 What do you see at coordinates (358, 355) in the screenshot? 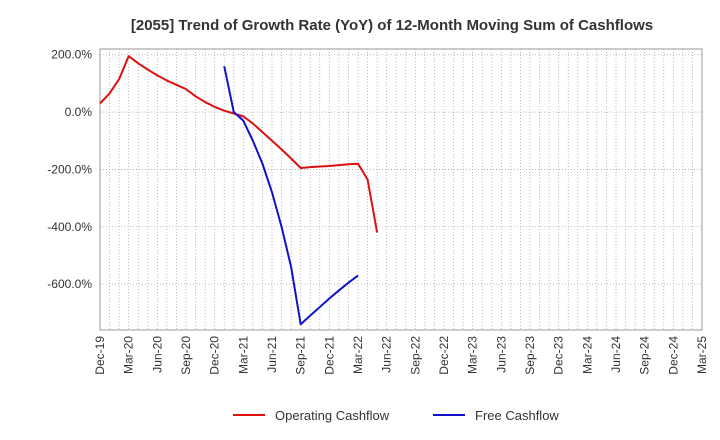
I see `x-tick-label: Mar-22` at bounding box center [358, 355].